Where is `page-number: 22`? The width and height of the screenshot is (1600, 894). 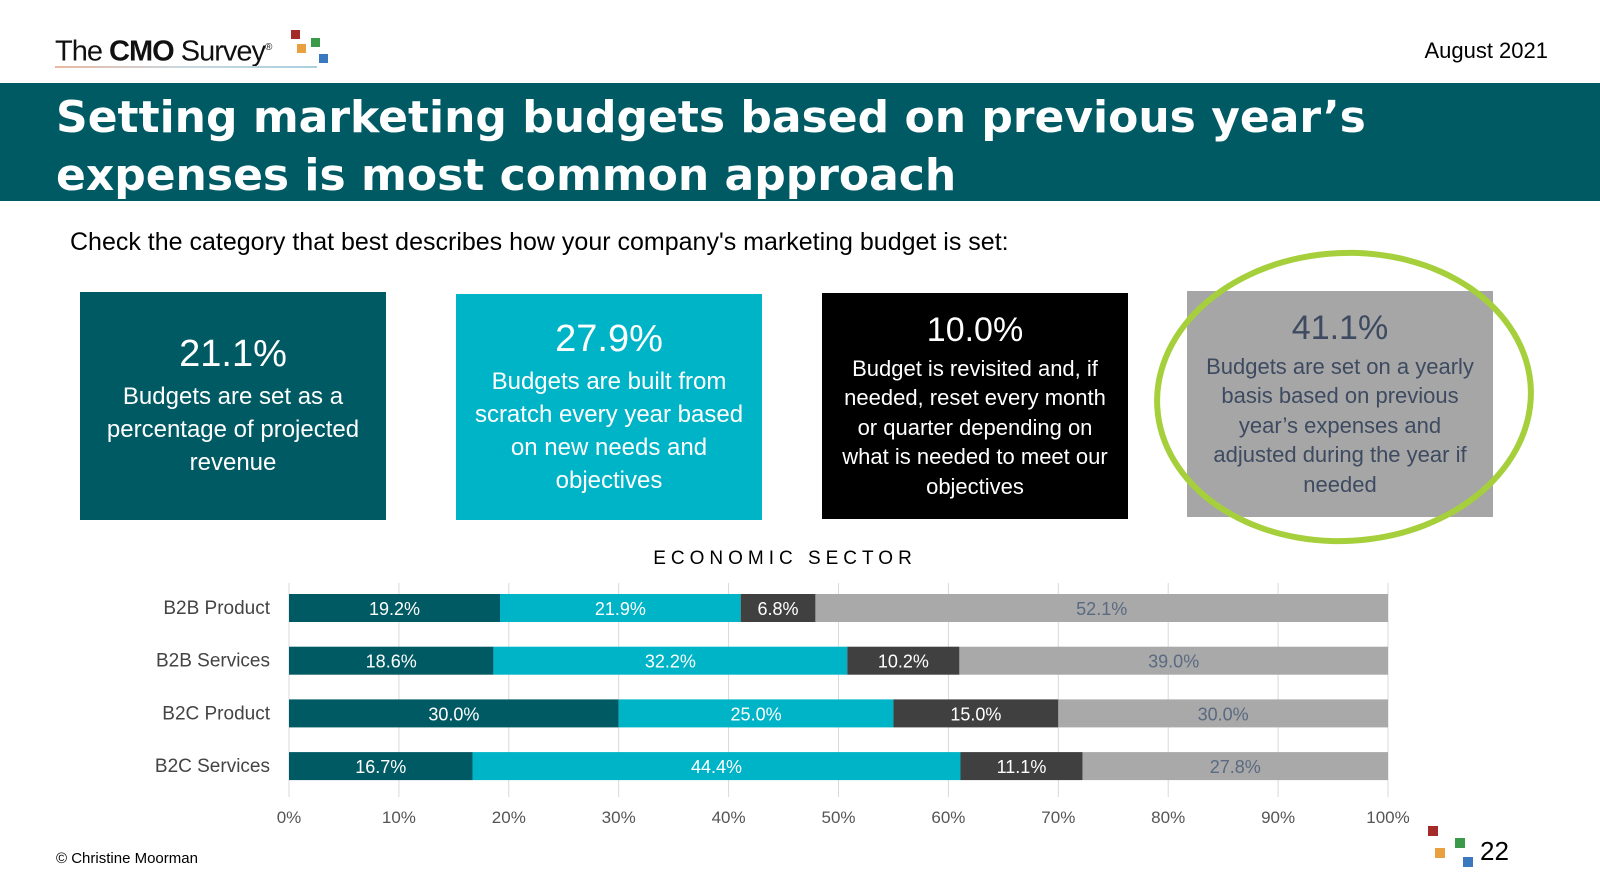
page-number: 22 is located at coordinates (1494, 851).